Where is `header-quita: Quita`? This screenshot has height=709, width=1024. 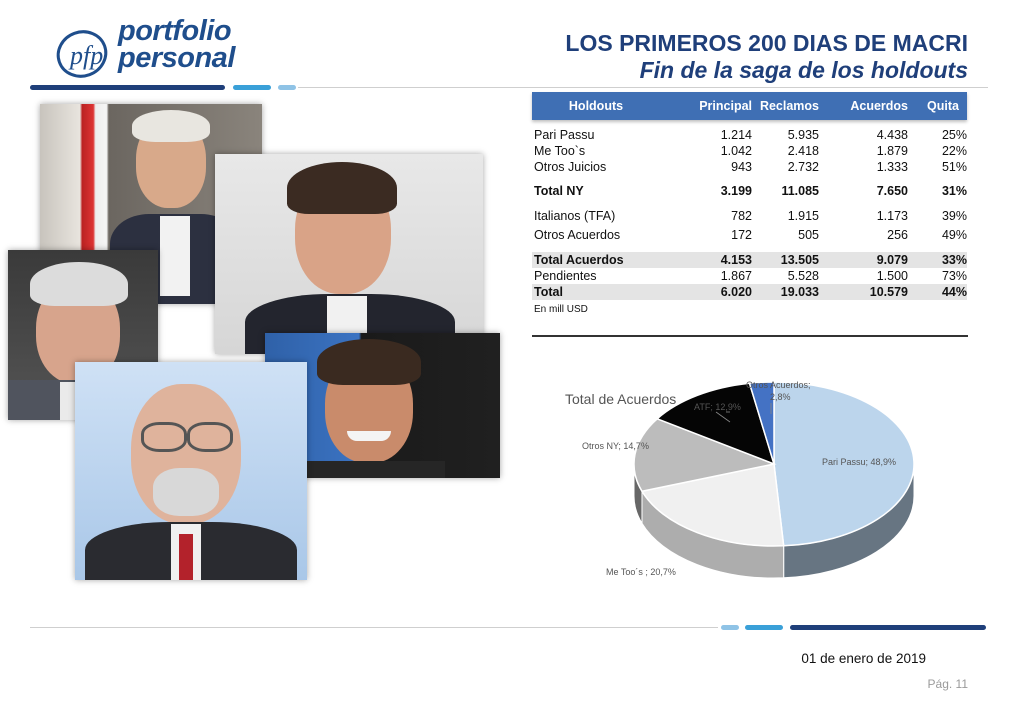 header-quita: Quita is located at coordinates (943, 106).